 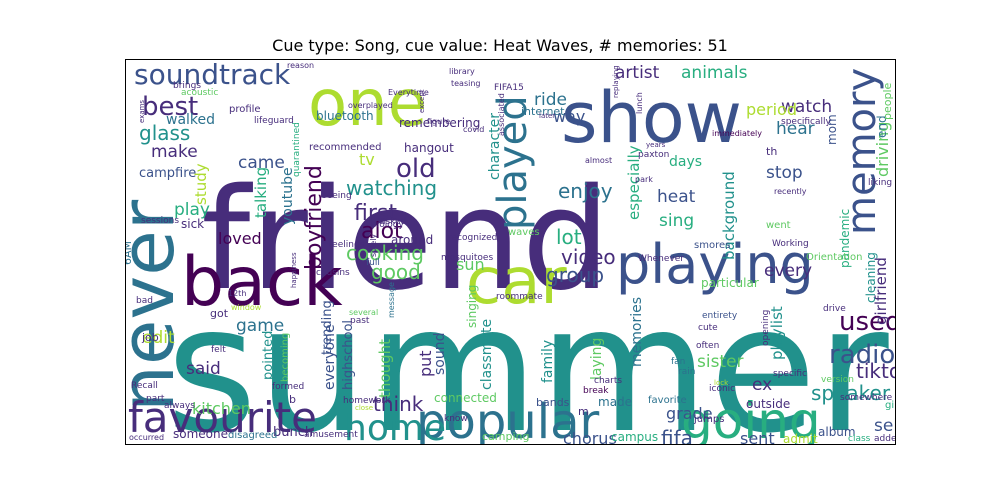 I want to click on word-covid: covid, so click(x=473, y=129).